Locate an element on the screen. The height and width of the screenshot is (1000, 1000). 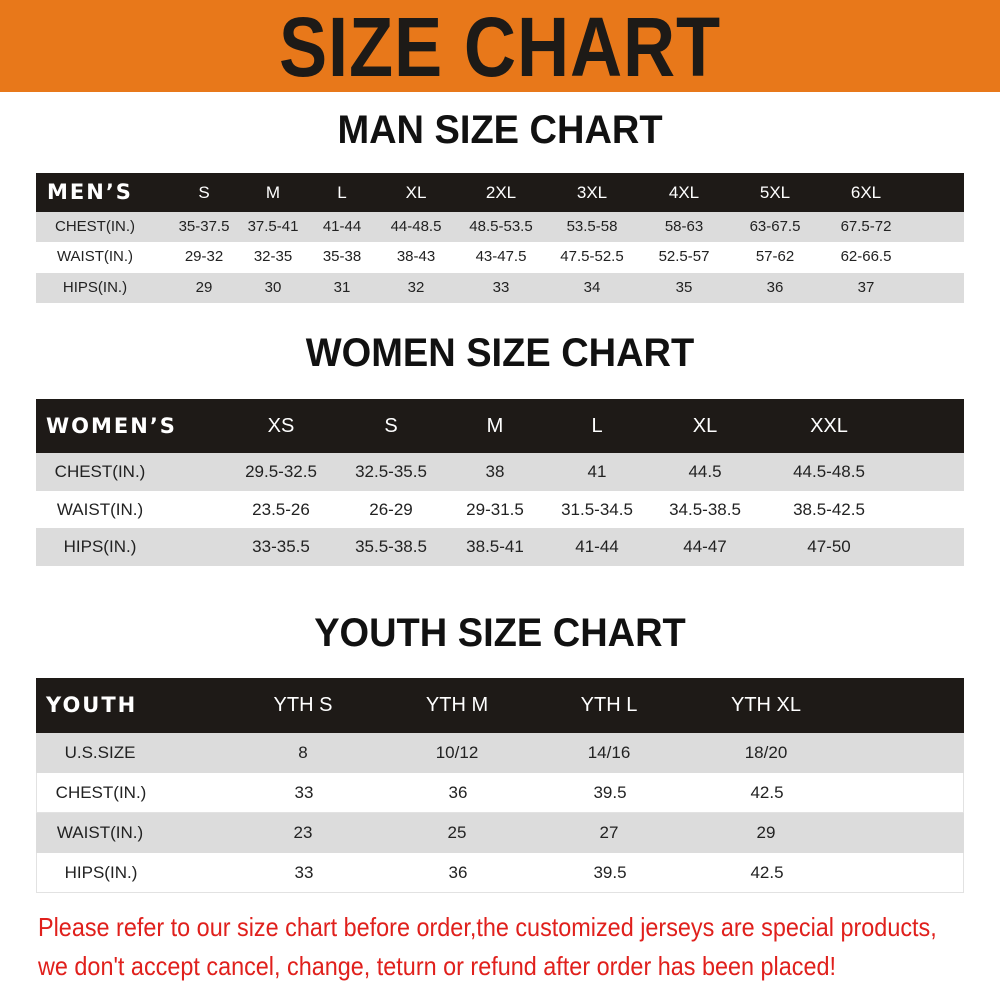
size-header-cell: 6XL is located at coordinates (866, 192).